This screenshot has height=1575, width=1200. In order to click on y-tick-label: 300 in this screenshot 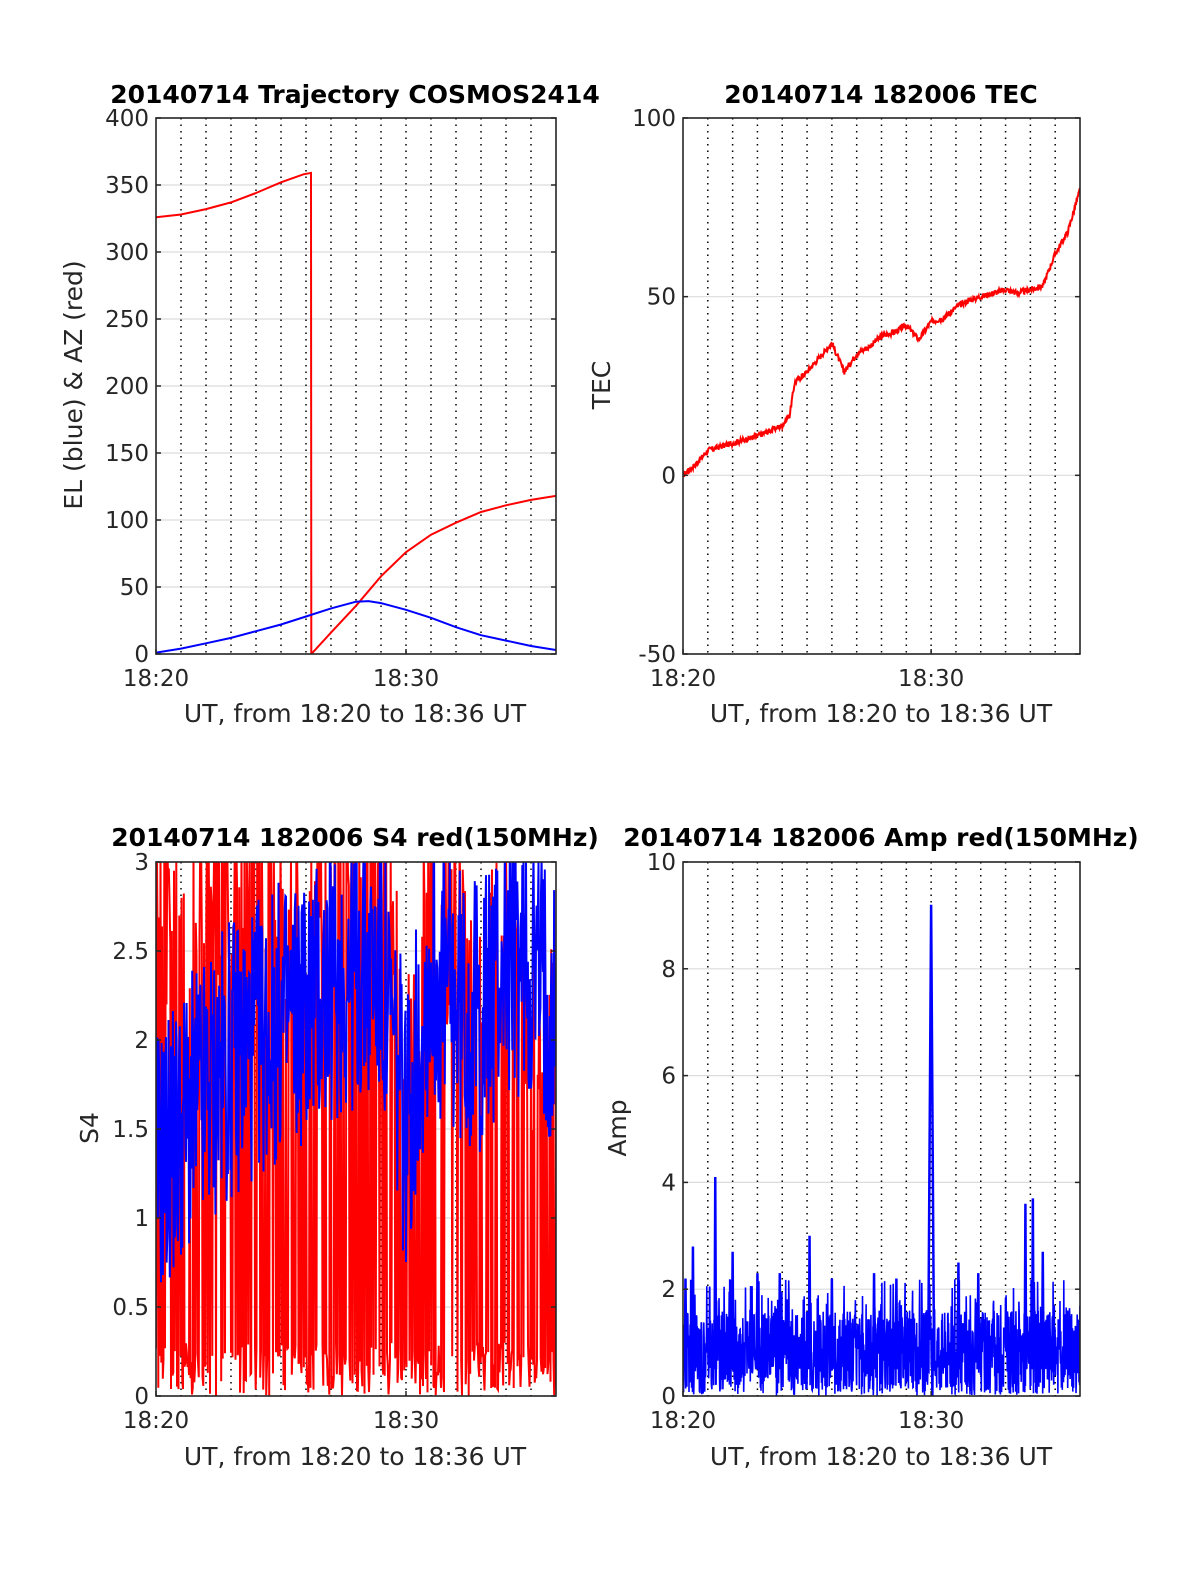, I will do `click(127, 253)`.